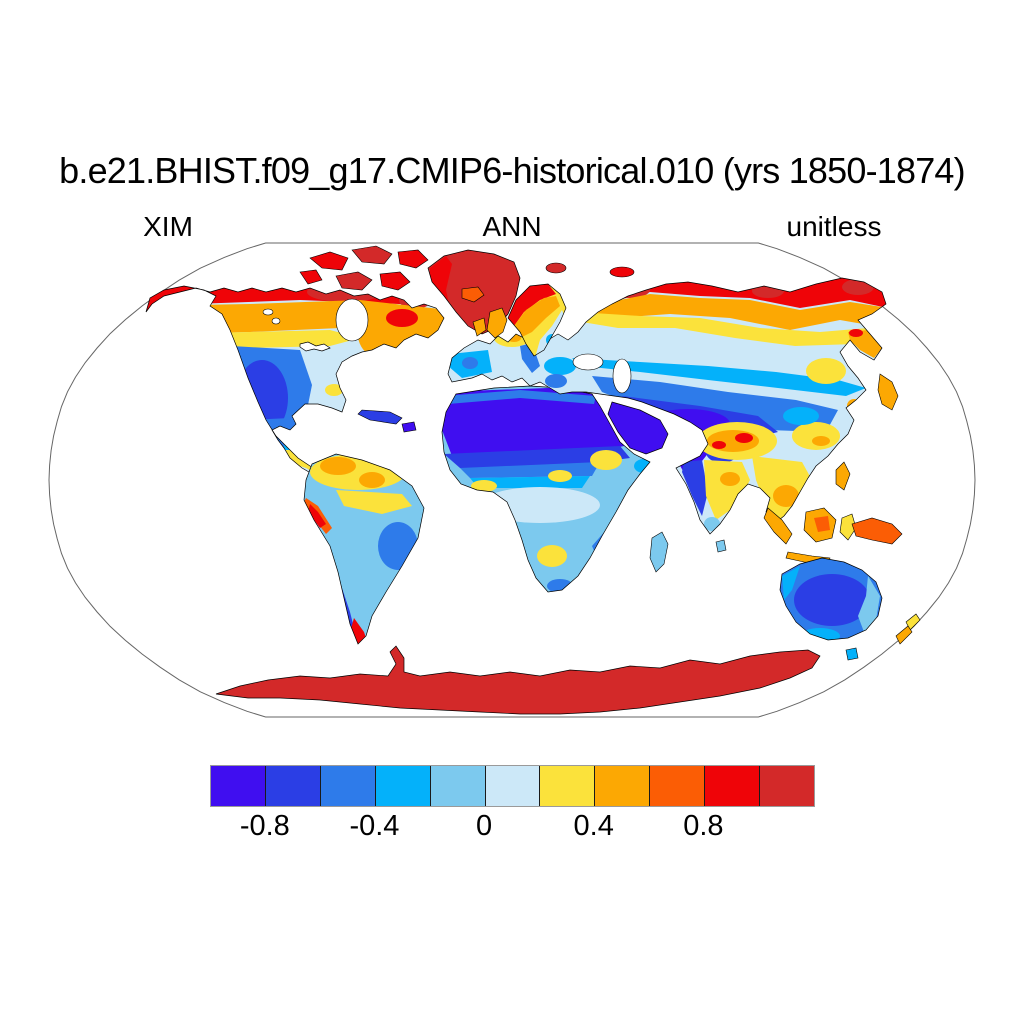  Describe the element at coordinates (374, 826) in the screenshot. I see `colorbar-tick-label: -0.4` at that location.